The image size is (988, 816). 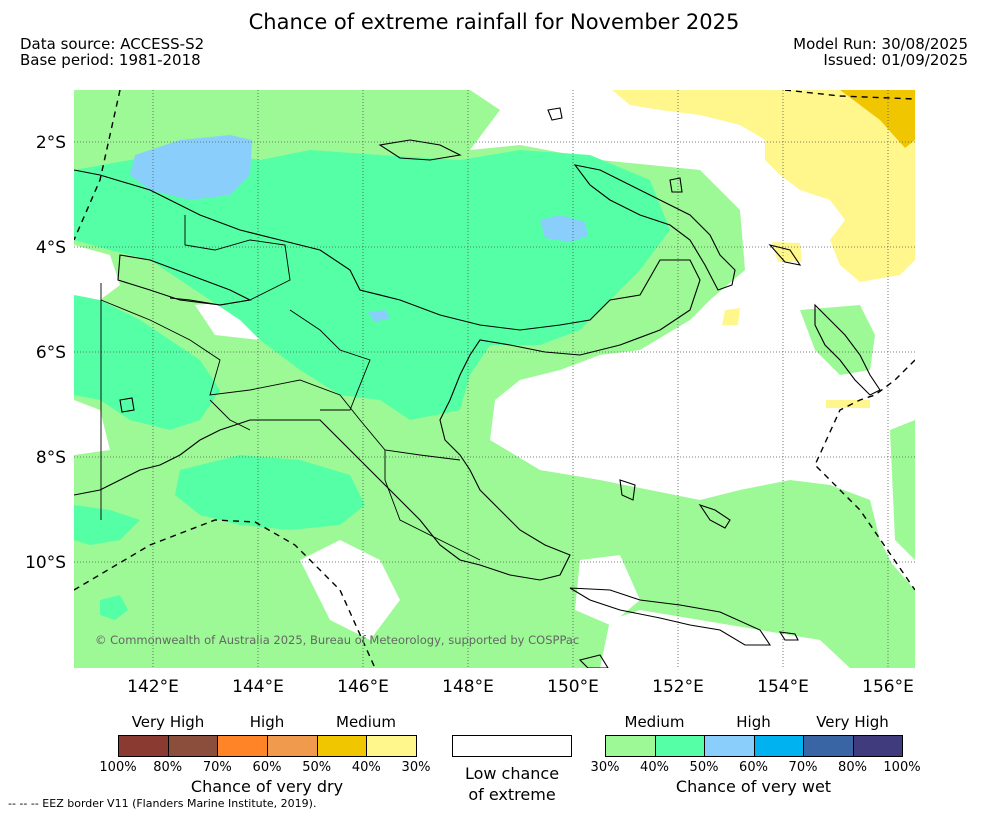 What do you see at coordinates (852, 722) in the screenshot?
I see `wet-category-label: Very High` at bounding box center [852, 722].